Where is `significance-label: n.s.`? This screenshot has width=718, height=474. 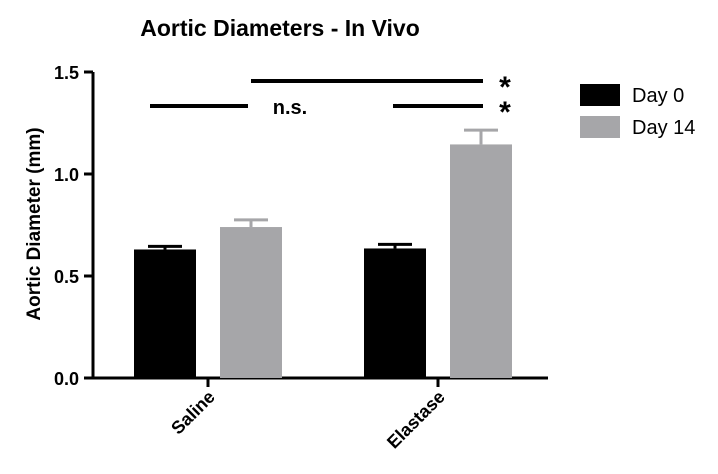
significance-label: n.s. is located at coordinates (290, 108).